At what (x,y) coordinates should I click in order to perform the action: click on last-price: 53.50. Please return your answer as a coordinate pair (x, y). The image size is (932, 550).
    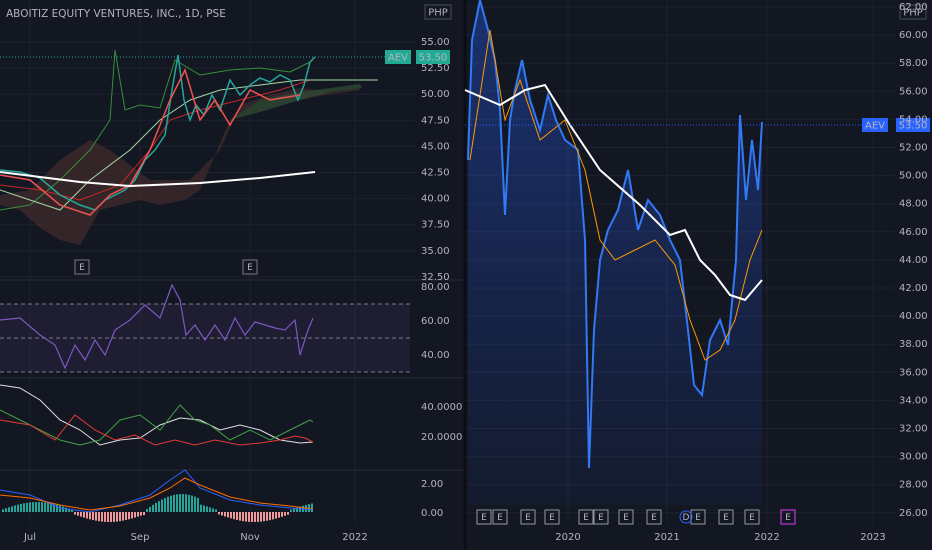
    Looking at the image, I should click on (913, 126).